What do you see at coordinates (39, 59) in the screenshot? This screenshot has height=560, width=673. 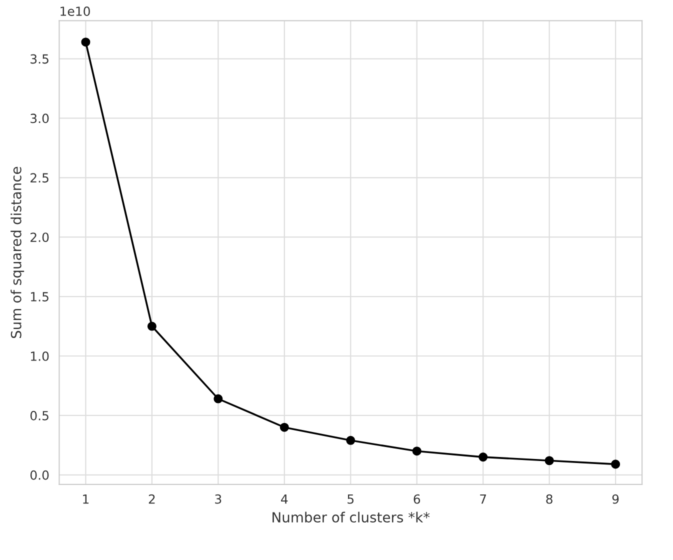 I see `y-tick-label: 3.5` at bounding box center [39, 59].